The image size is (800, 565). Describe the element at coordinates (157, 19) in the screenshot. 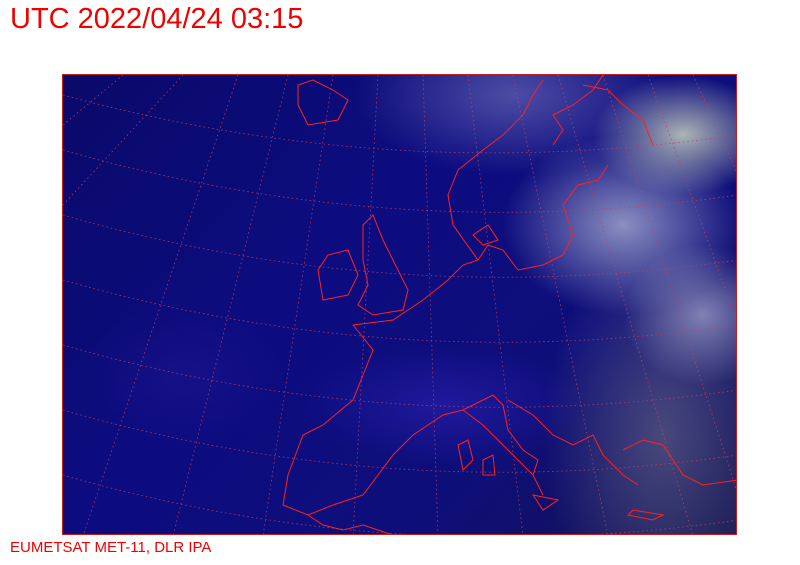

I see `timestamp-title: UTC 2022/04/24 03:15` at that location.